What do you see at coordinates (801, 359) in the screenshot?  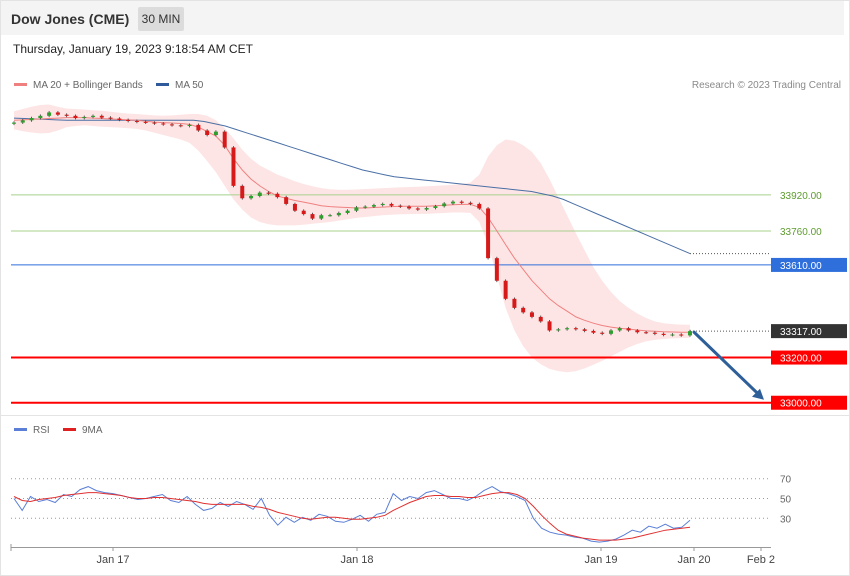 I see `support-label: 33200.00` at bounding box center [801, 359].